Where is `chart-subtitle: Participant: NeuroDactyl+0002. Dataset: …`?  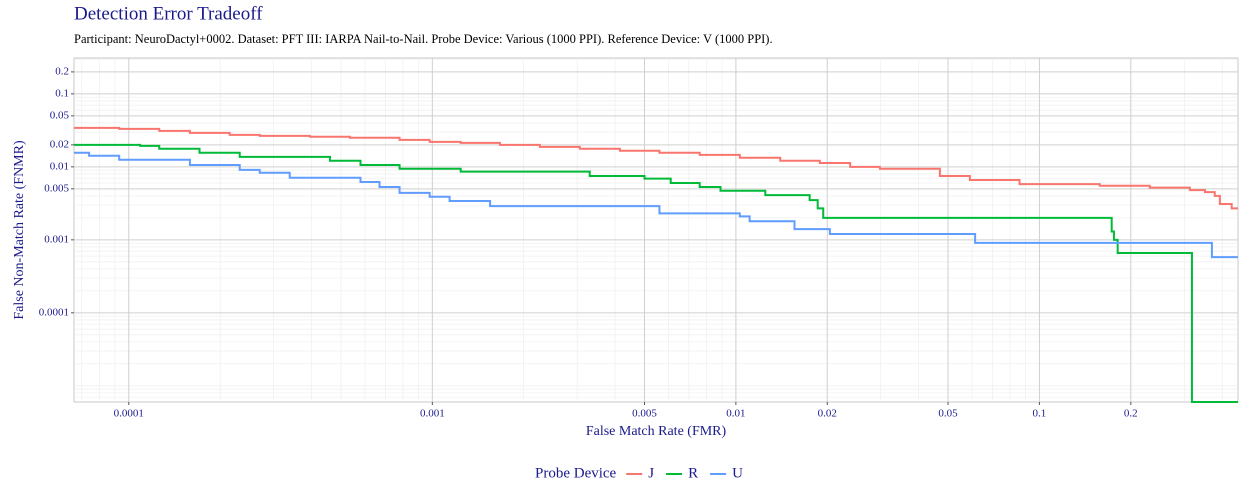
chart-subtitle: Participant: NeuroDactyl+0002. Dataset: … is located at coordinates (423, 39).